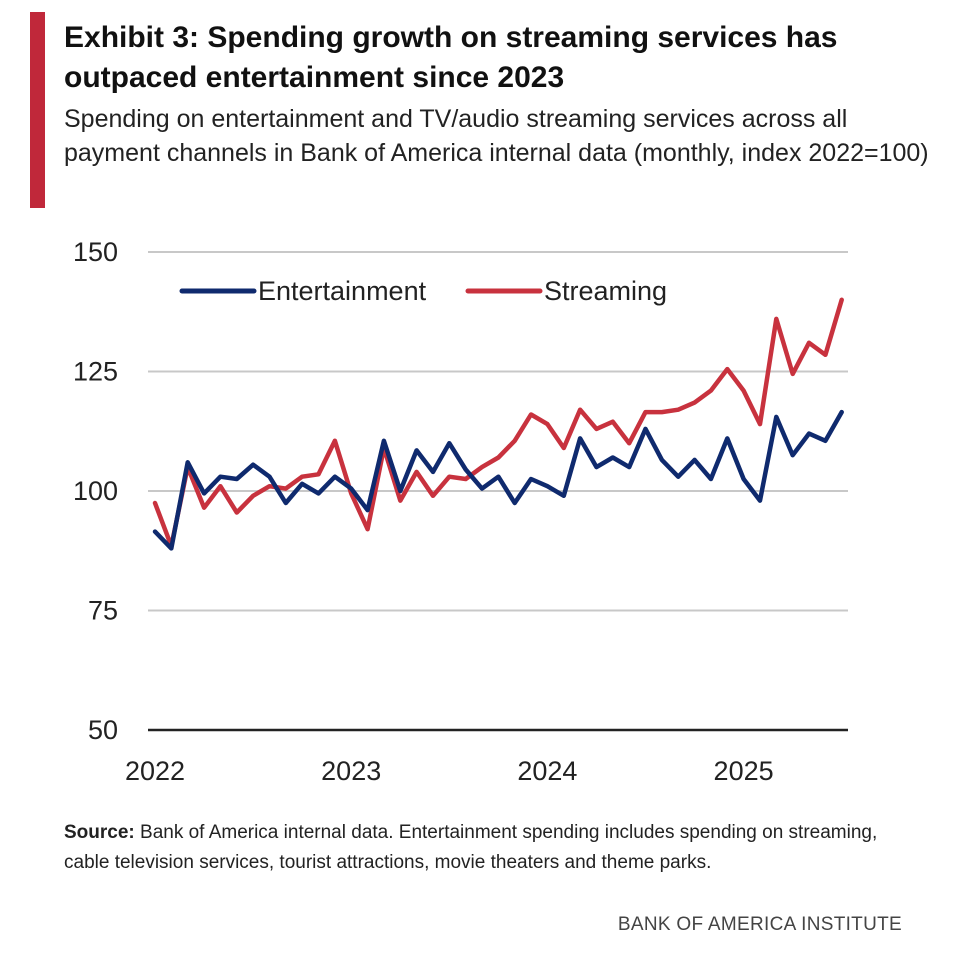 Image resolution: width=970 pixels, height=976 pixels. Describe the element at coordinates (498, 480) in the screenshot. I see `series-line-entertainment` at that location.